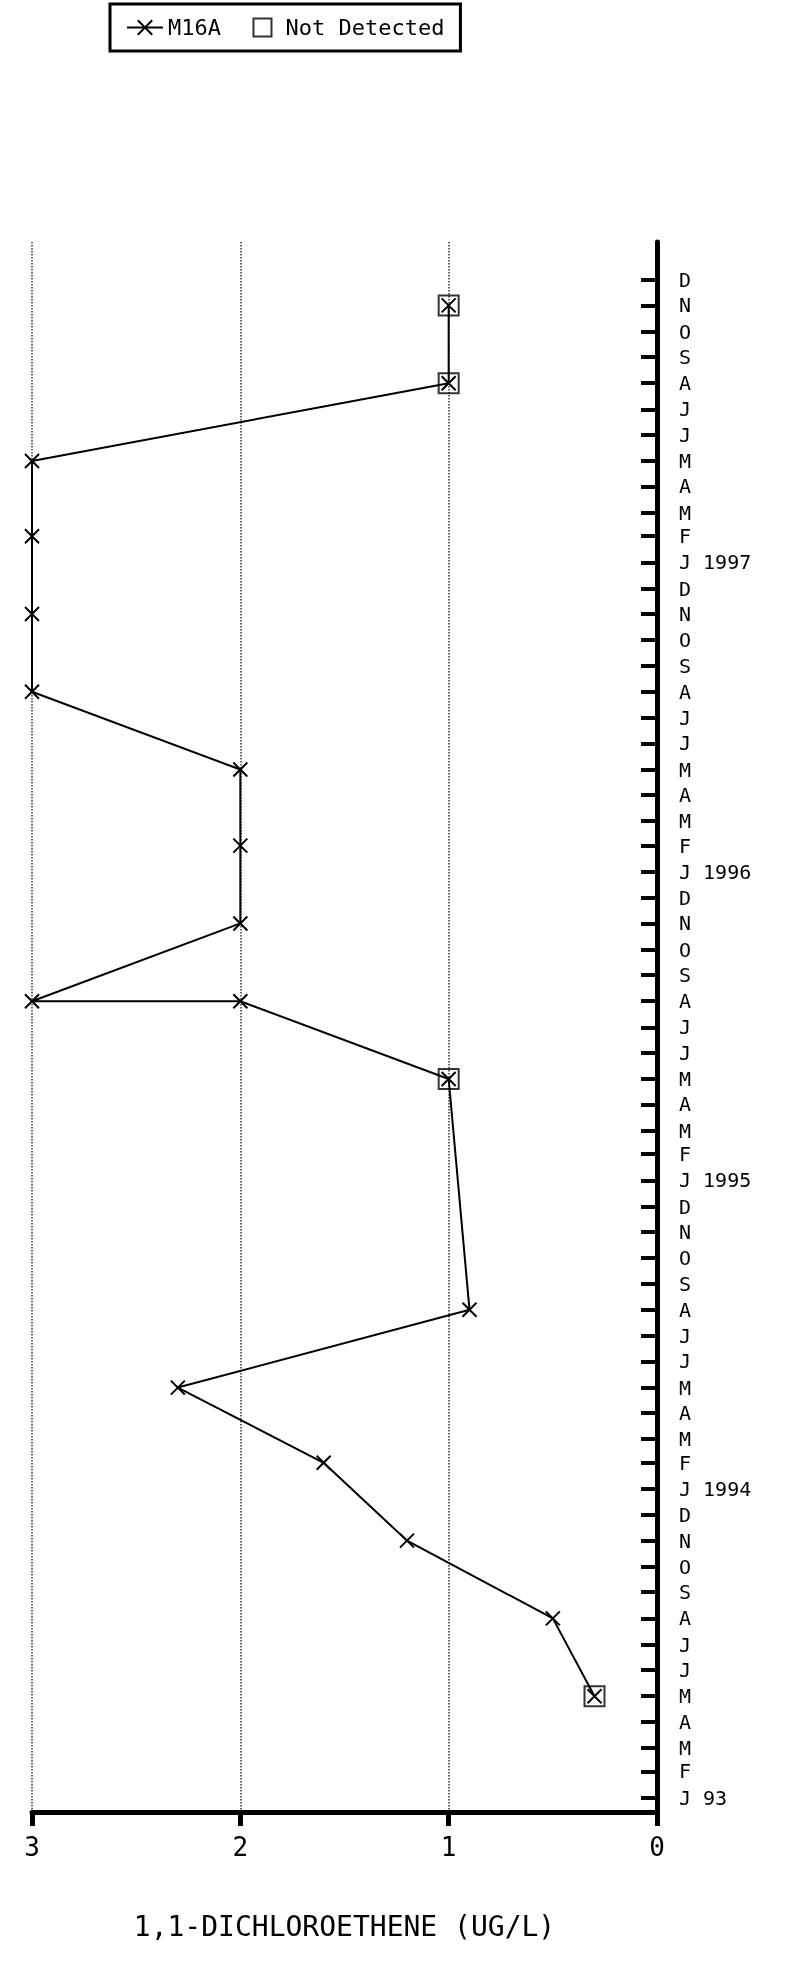 The height and width of the screenshot is (1975, 798). Describe the element at coordinates (365, 27) in the screenshot. I see `legend-label: Not Detected` at that location.